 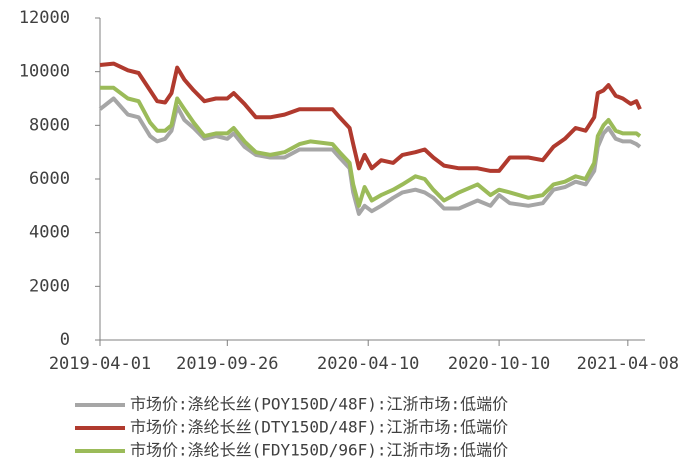 I want to click on legend-label: 市场价:涤纶长丝(POY150D/48F):江浙市场:低端价, so click(x=319, y=404).